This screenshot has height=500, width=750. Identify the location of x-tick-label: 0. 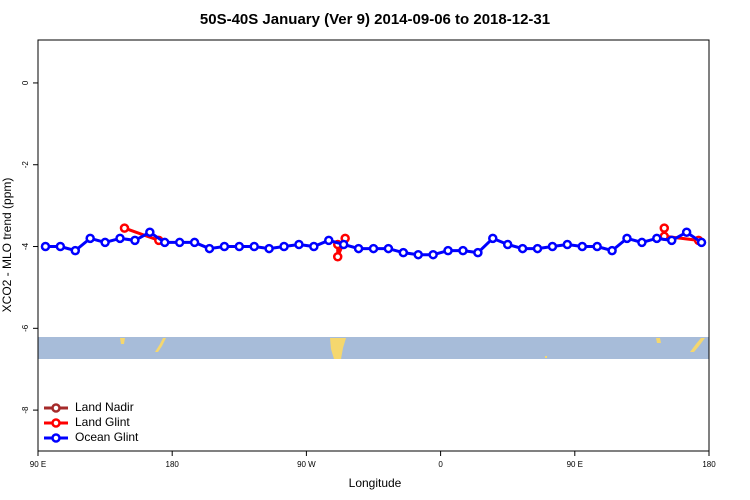
(440, 464).